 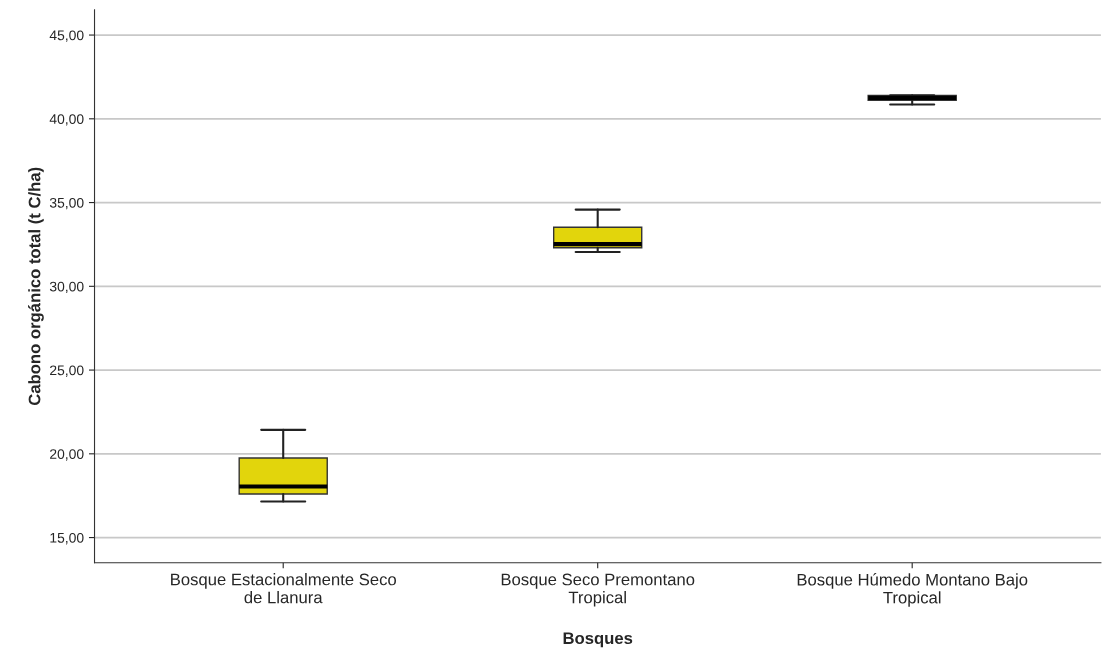 I want to click on y-tick-label: 45,00, so click(x=66, y=36).